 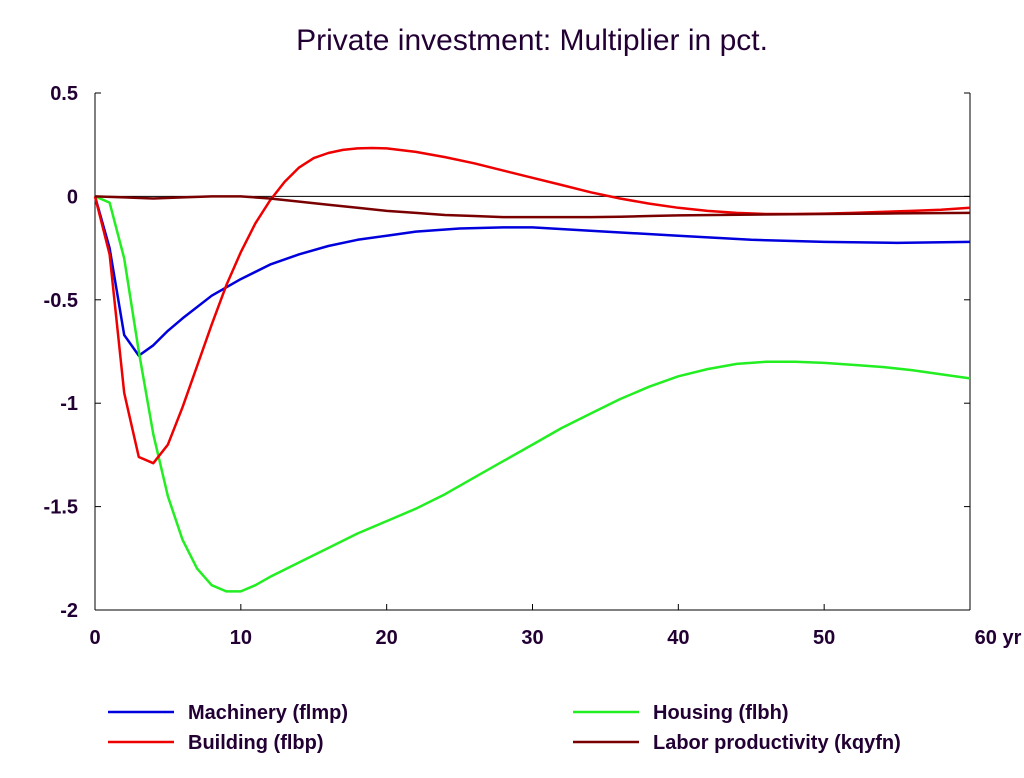 What do you see at coordinates (721, 713) in the screenshot?
I see `legend-label: Housing (flbh)` at bounding box center [721, 713].